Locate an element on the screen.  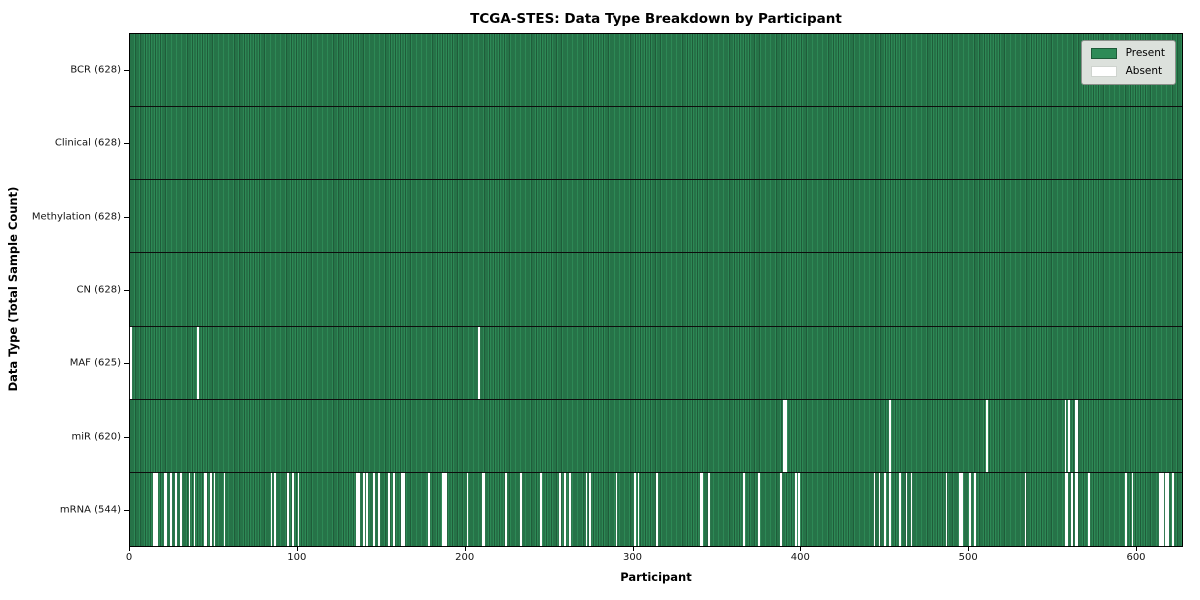
legend-item-present: Present is located at coordinates (1127, 53).